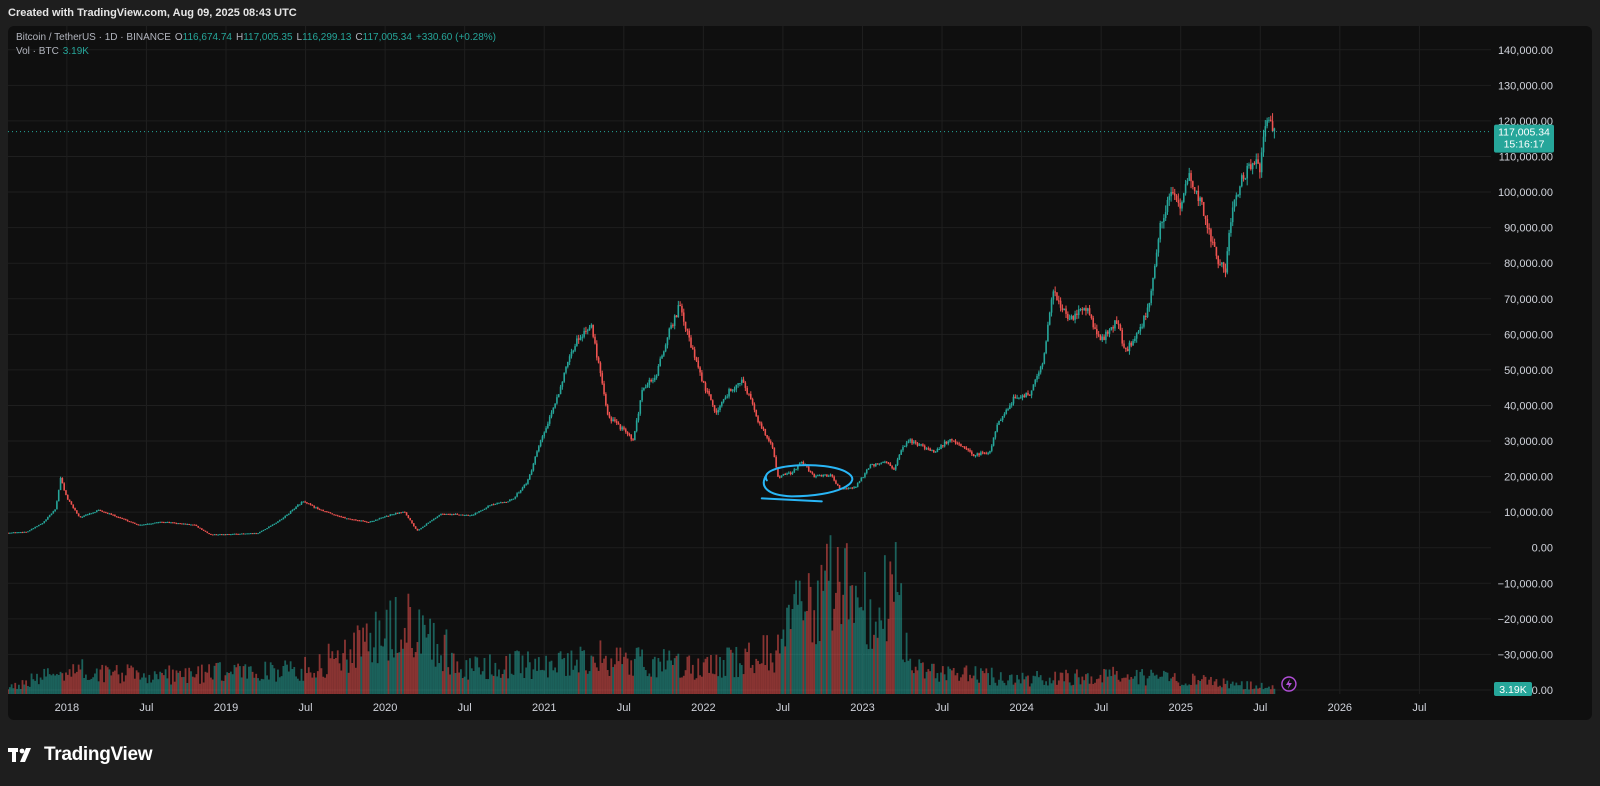  Describe the element at coordinates (239, 37) in the screenshot. I see `legend-h-label: H` at that location.